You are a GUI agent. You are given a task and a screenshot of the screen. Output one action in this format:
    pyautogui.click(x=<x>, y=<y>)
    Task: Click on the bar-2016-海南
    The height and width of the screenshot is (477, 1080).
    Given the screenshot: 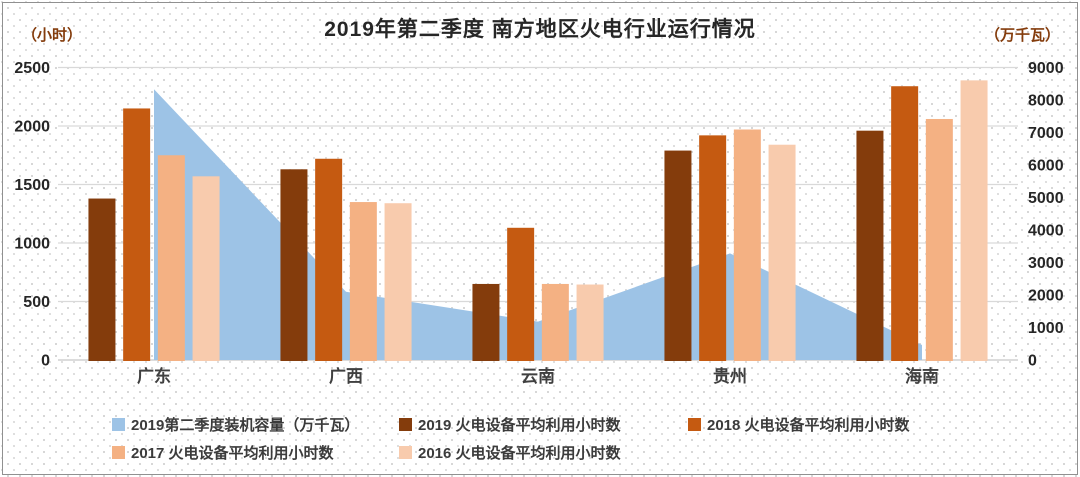 What is the action you would take?
    pyautogui.click(x=974, y=221)
    